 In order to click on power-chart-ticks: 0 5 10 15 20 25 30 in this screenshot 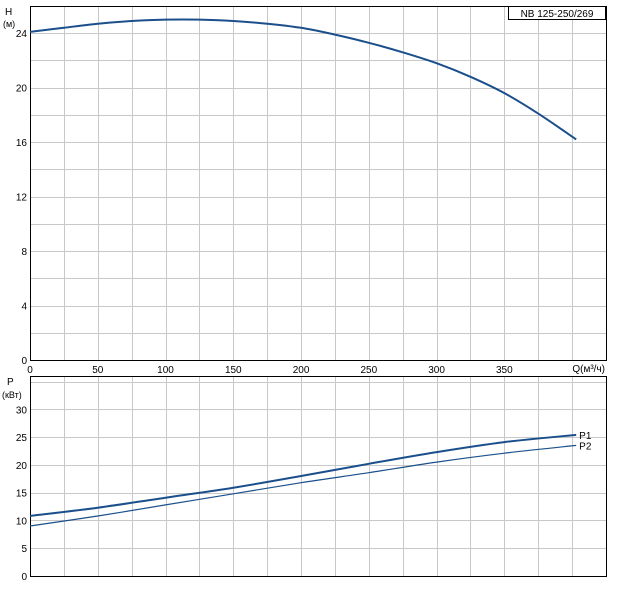, I will do `click(22, 494)`.